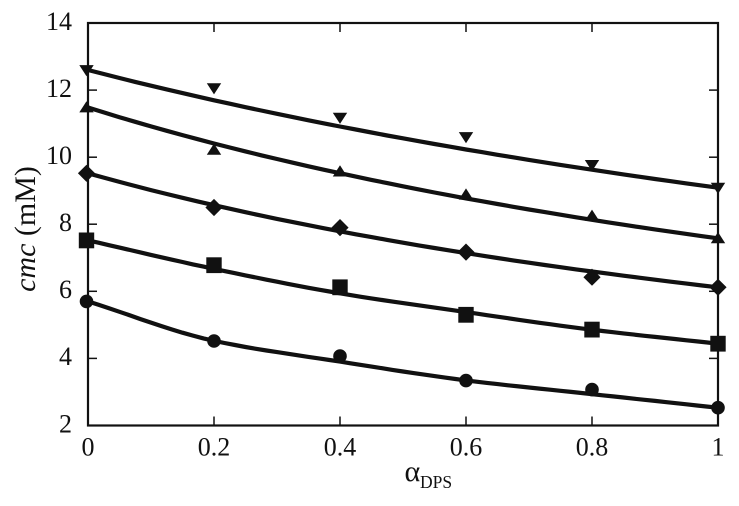 The image size is (739, 506). What do you see at coordinates (65, 222) in the screenshot?
I see `svg-text: 8` at bounding box center [65, 222].